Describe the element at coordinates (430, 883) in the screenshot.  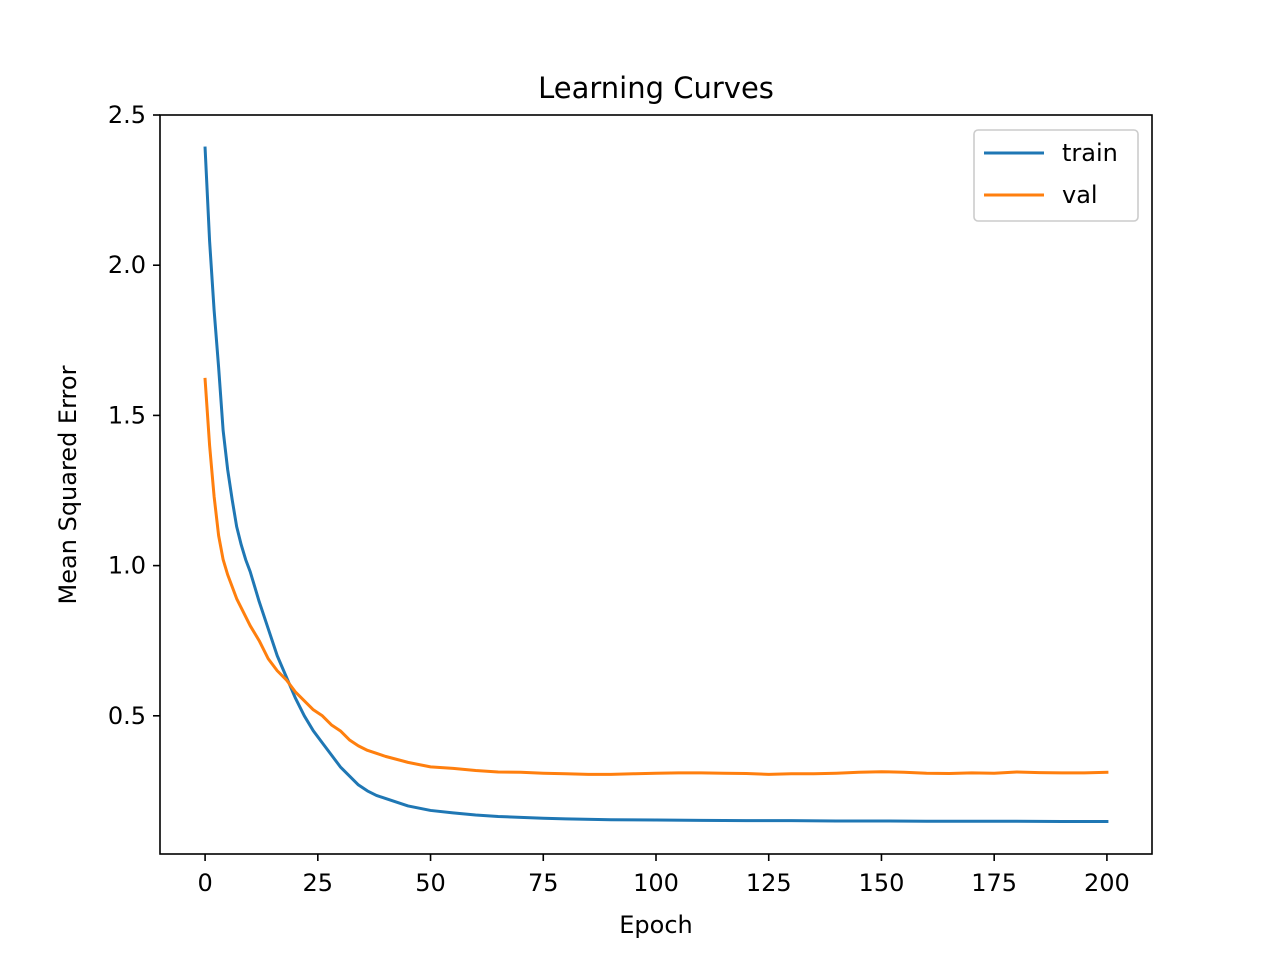
I see `x-tick-label: 50` at that location.